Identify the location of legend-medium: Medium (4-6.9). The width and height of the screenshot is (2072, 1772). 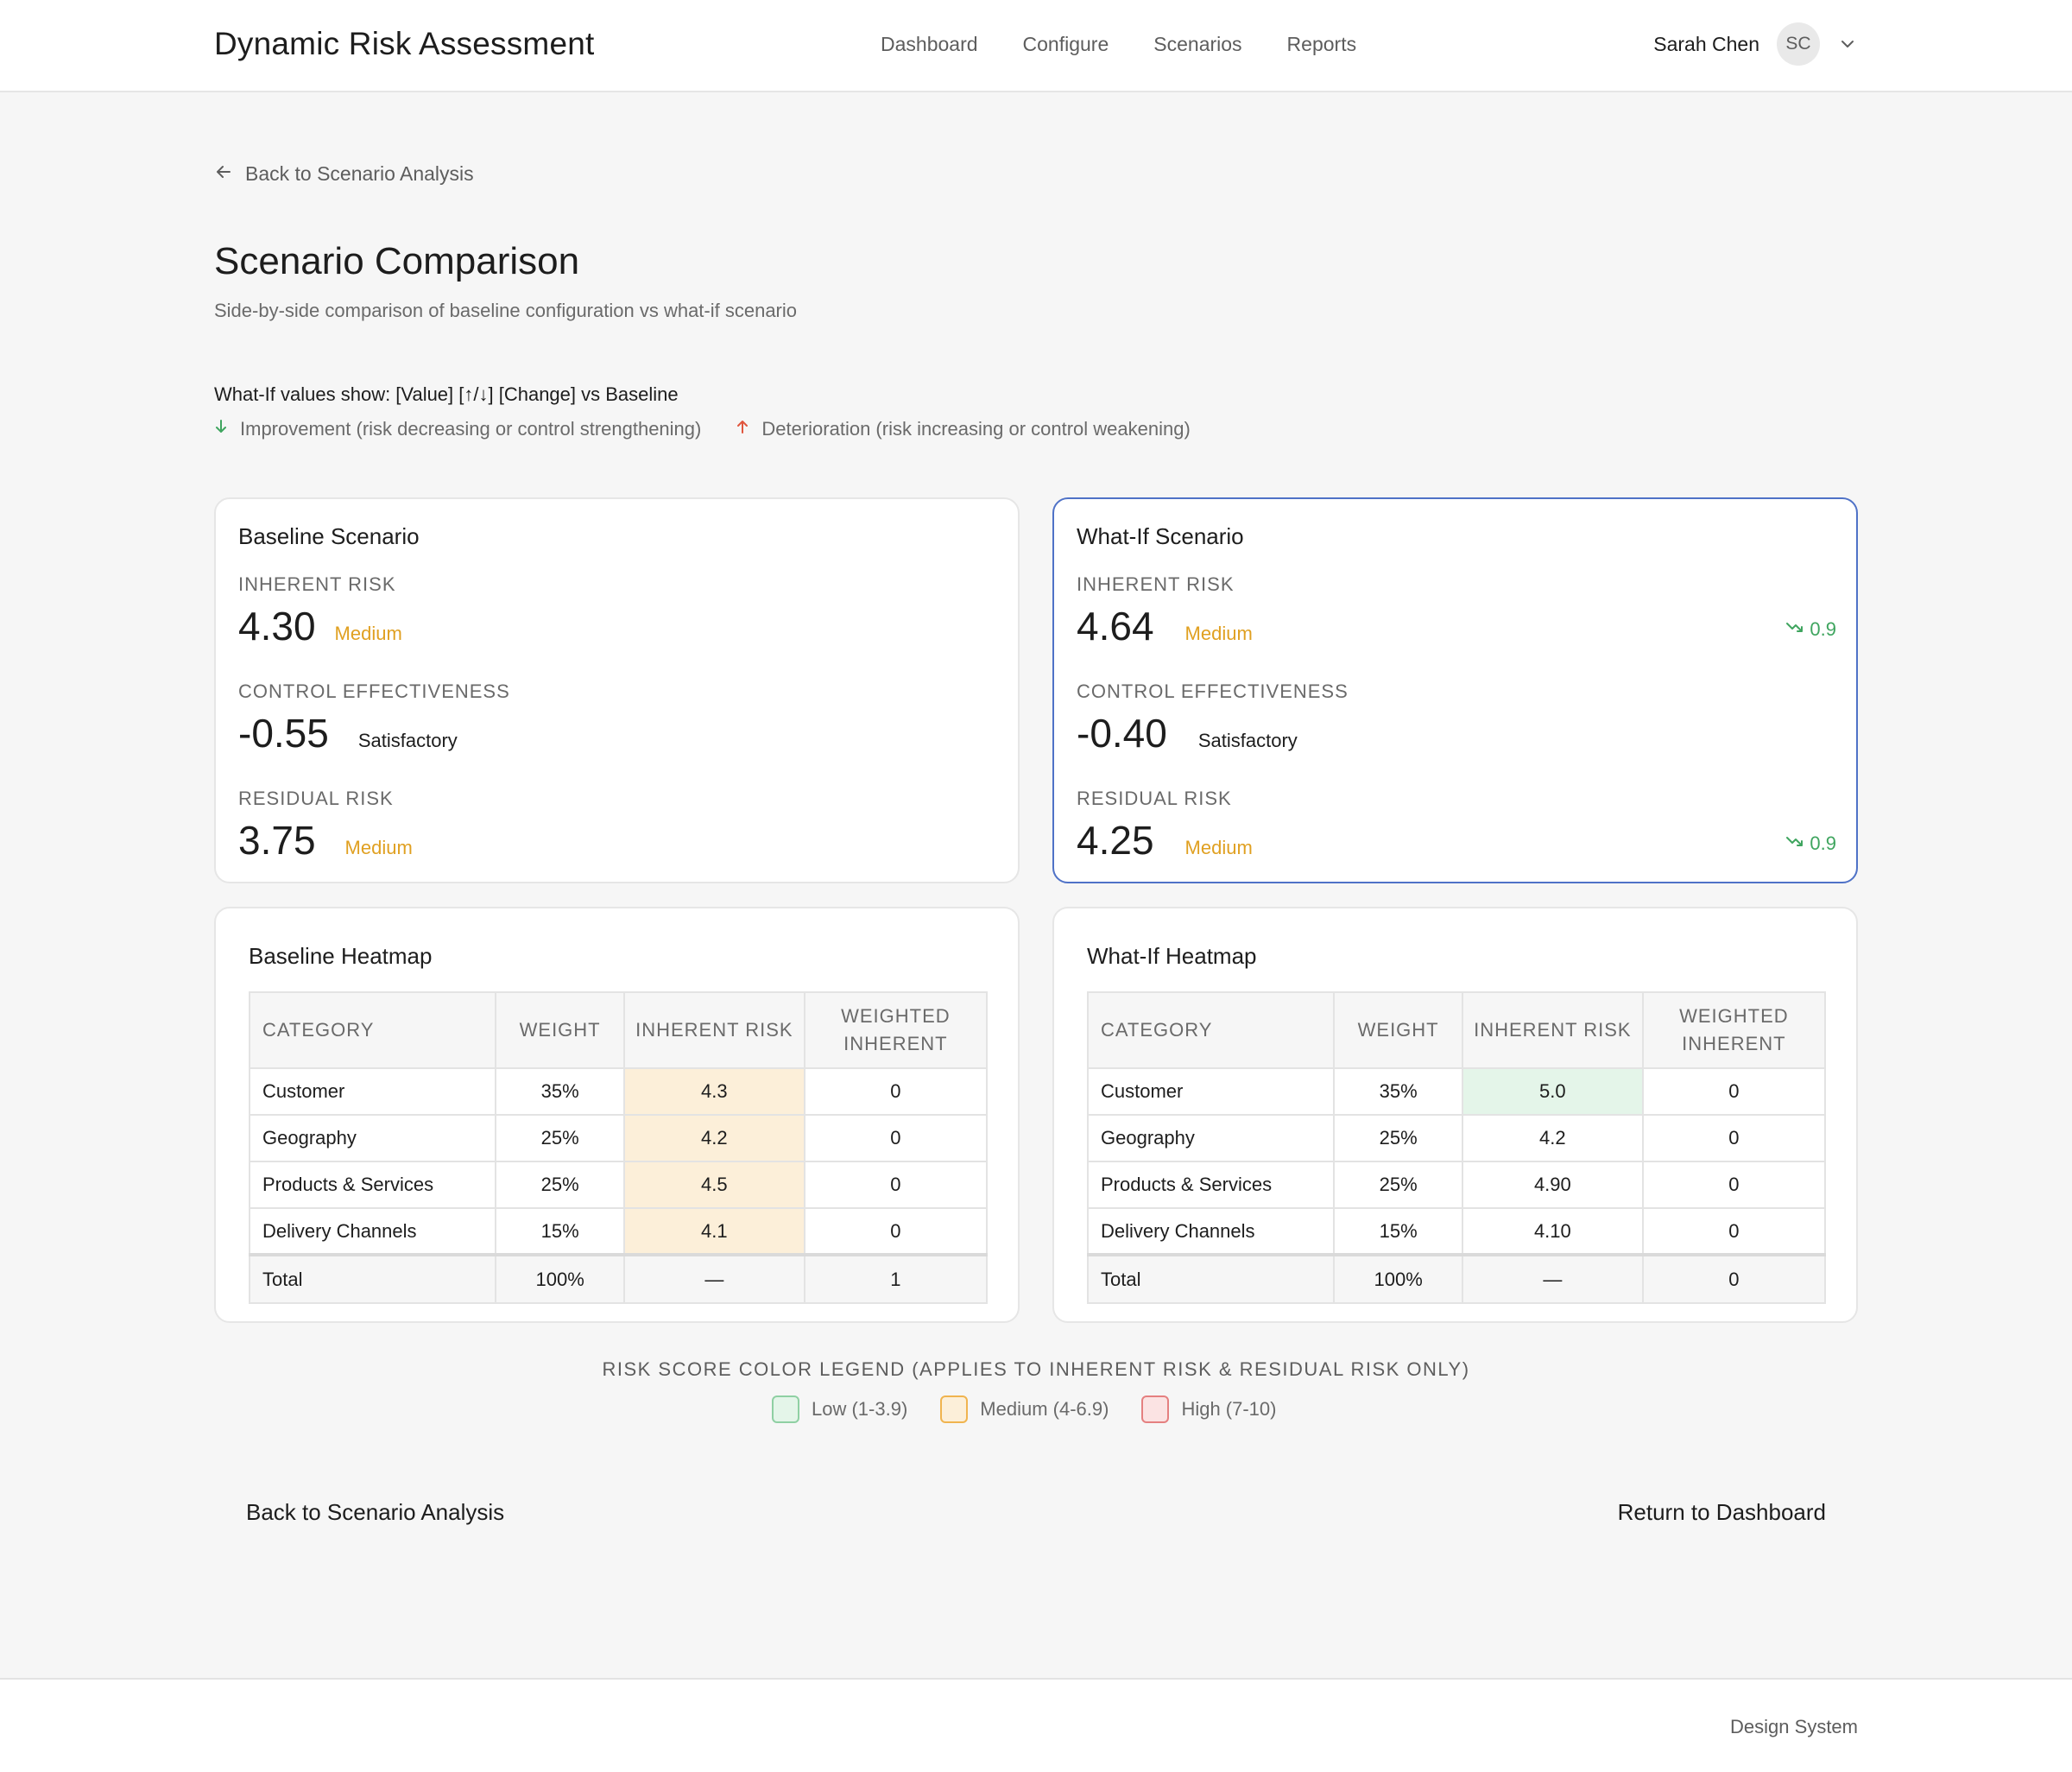
(1024, 1409).